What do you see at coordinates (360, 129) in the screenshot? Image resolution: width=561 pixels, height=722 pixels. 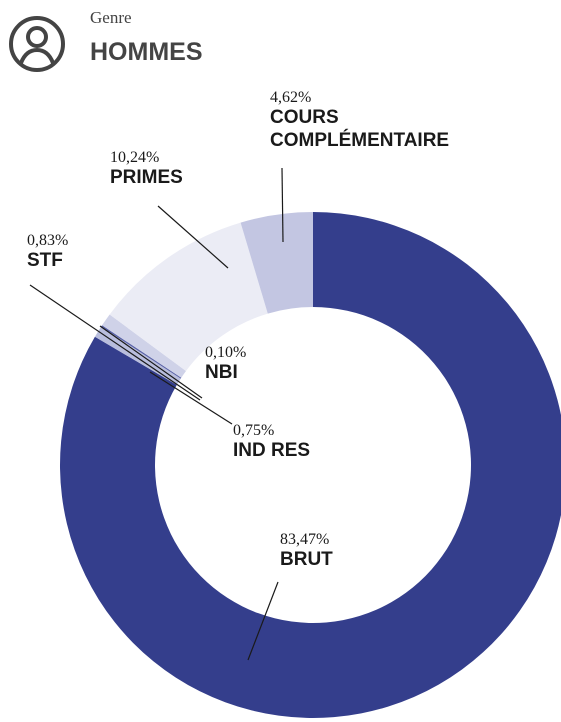 I see `category-label: COURS COMPLÉMENTAIRE` at bounding box center [360, 129].